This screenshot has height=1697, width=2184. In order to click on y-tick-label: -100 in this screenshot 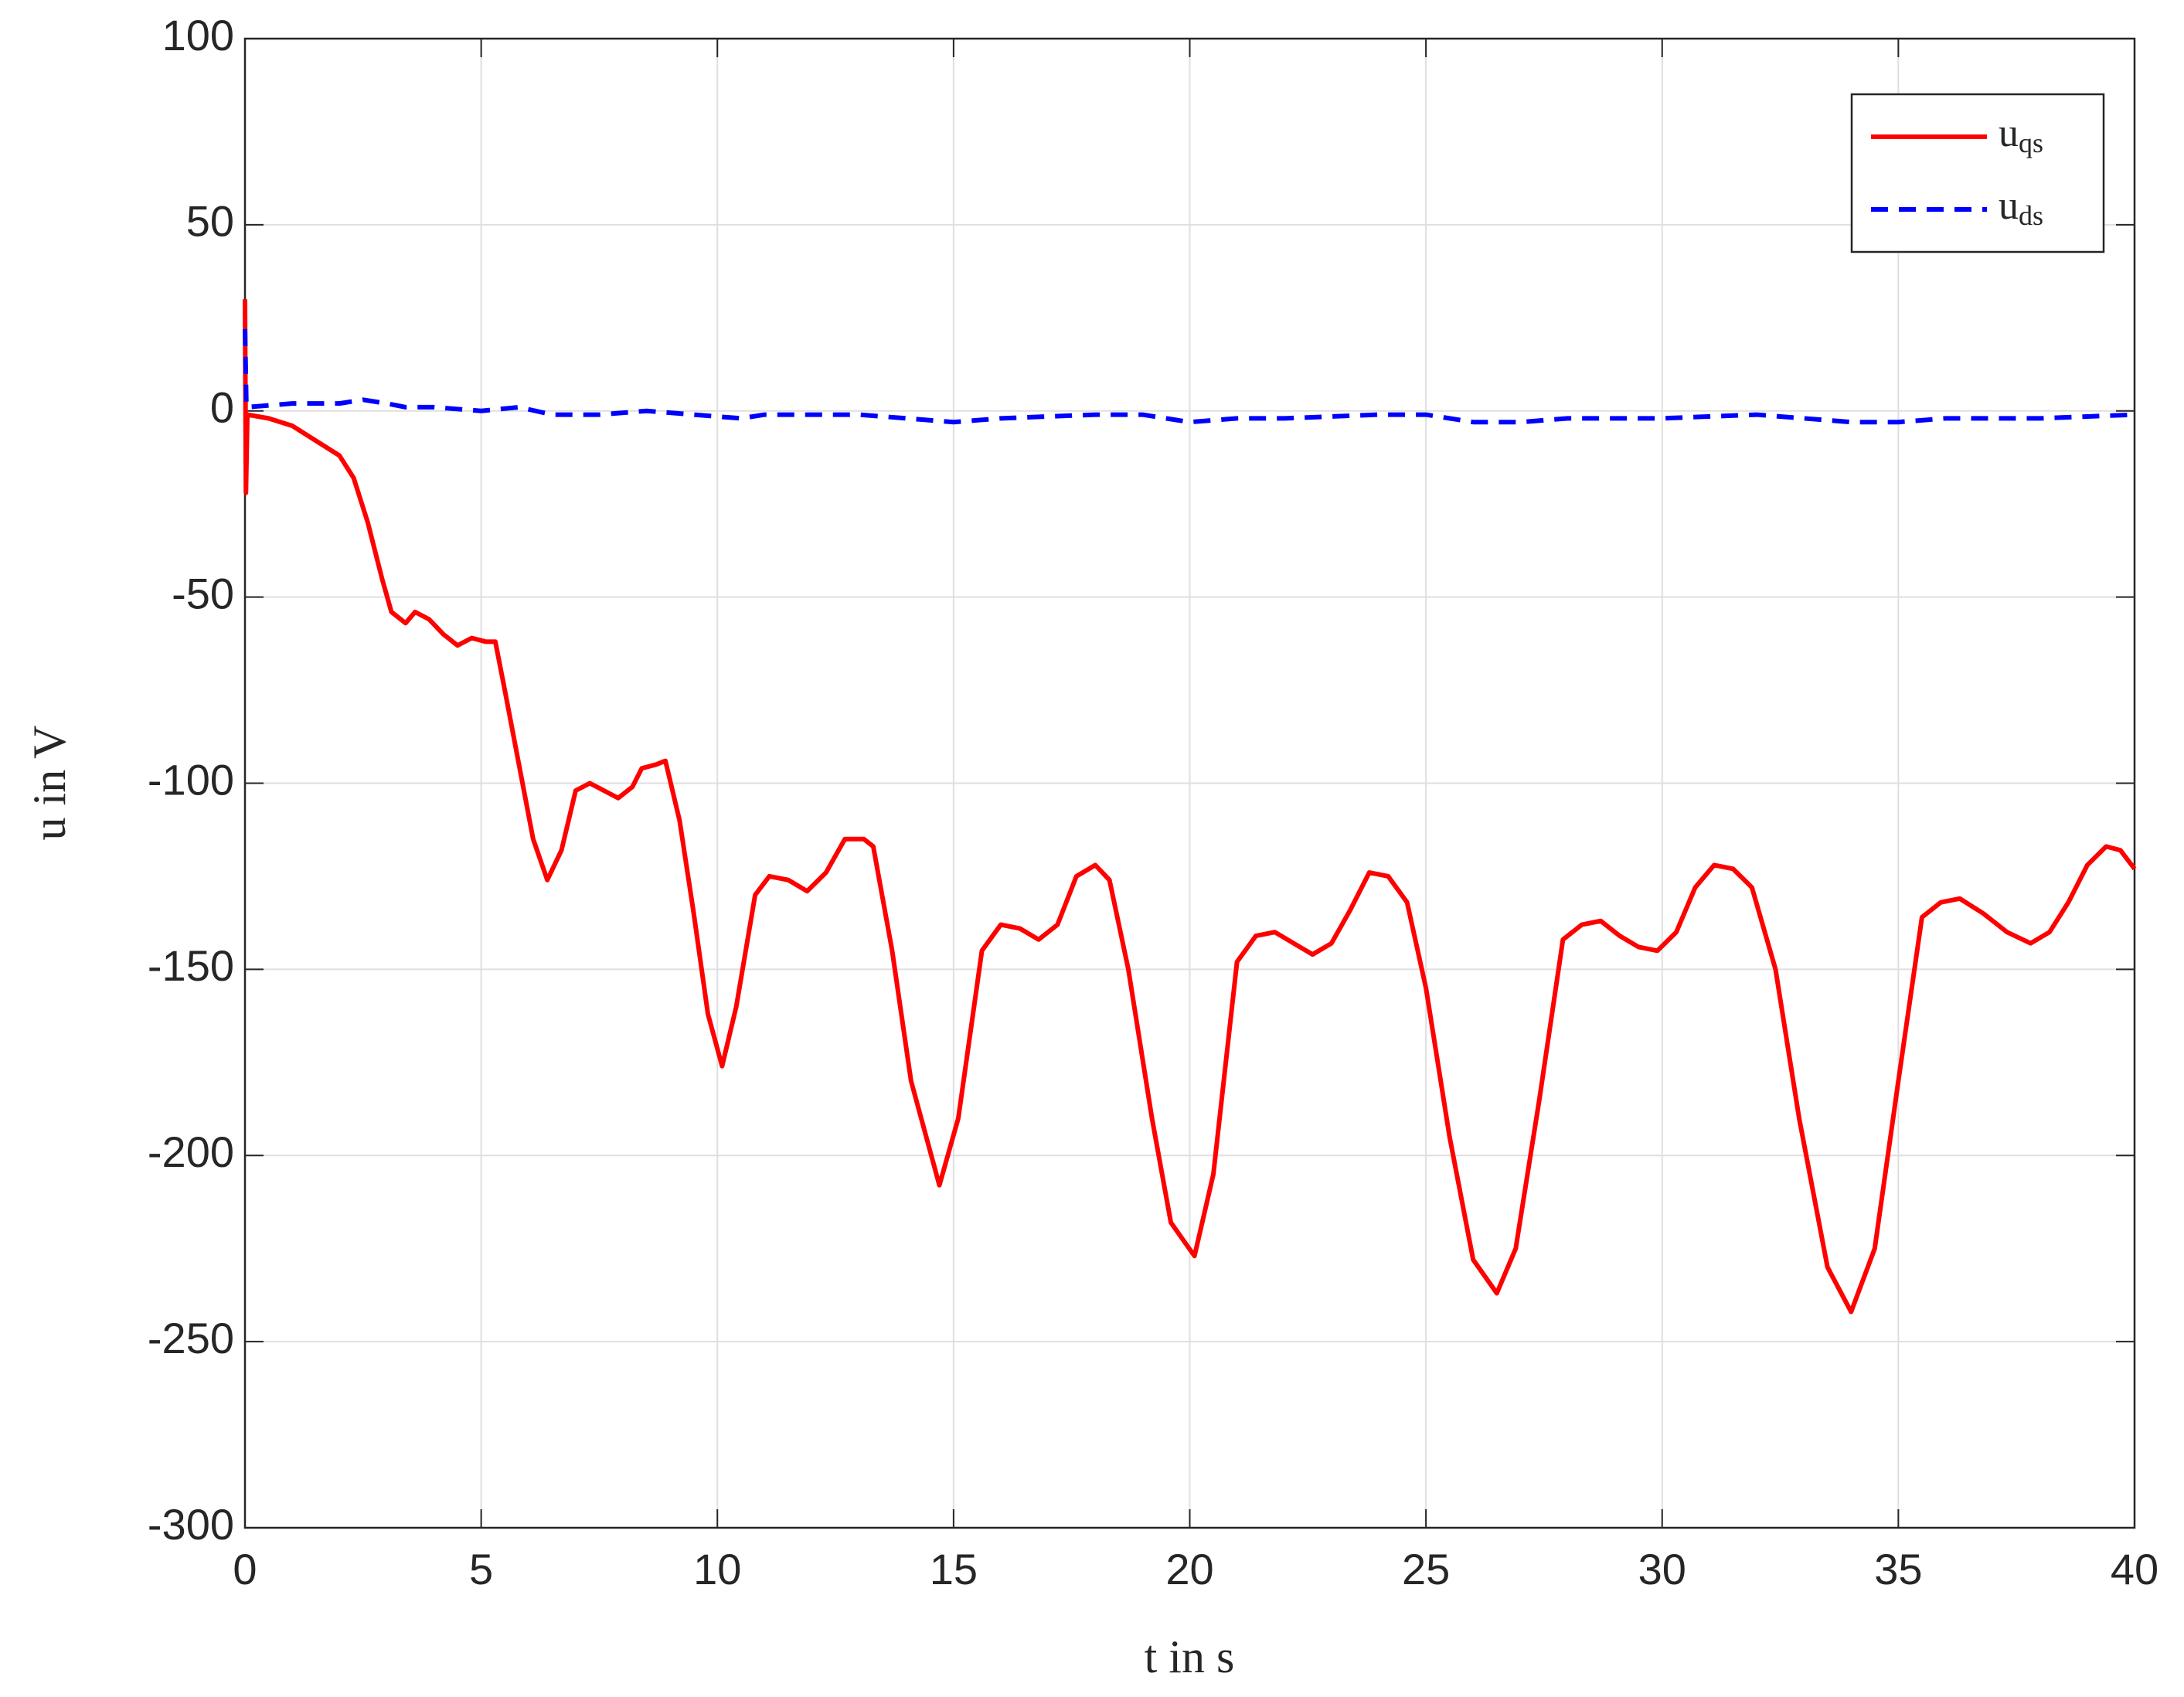, I will do `click(191, 780)`.